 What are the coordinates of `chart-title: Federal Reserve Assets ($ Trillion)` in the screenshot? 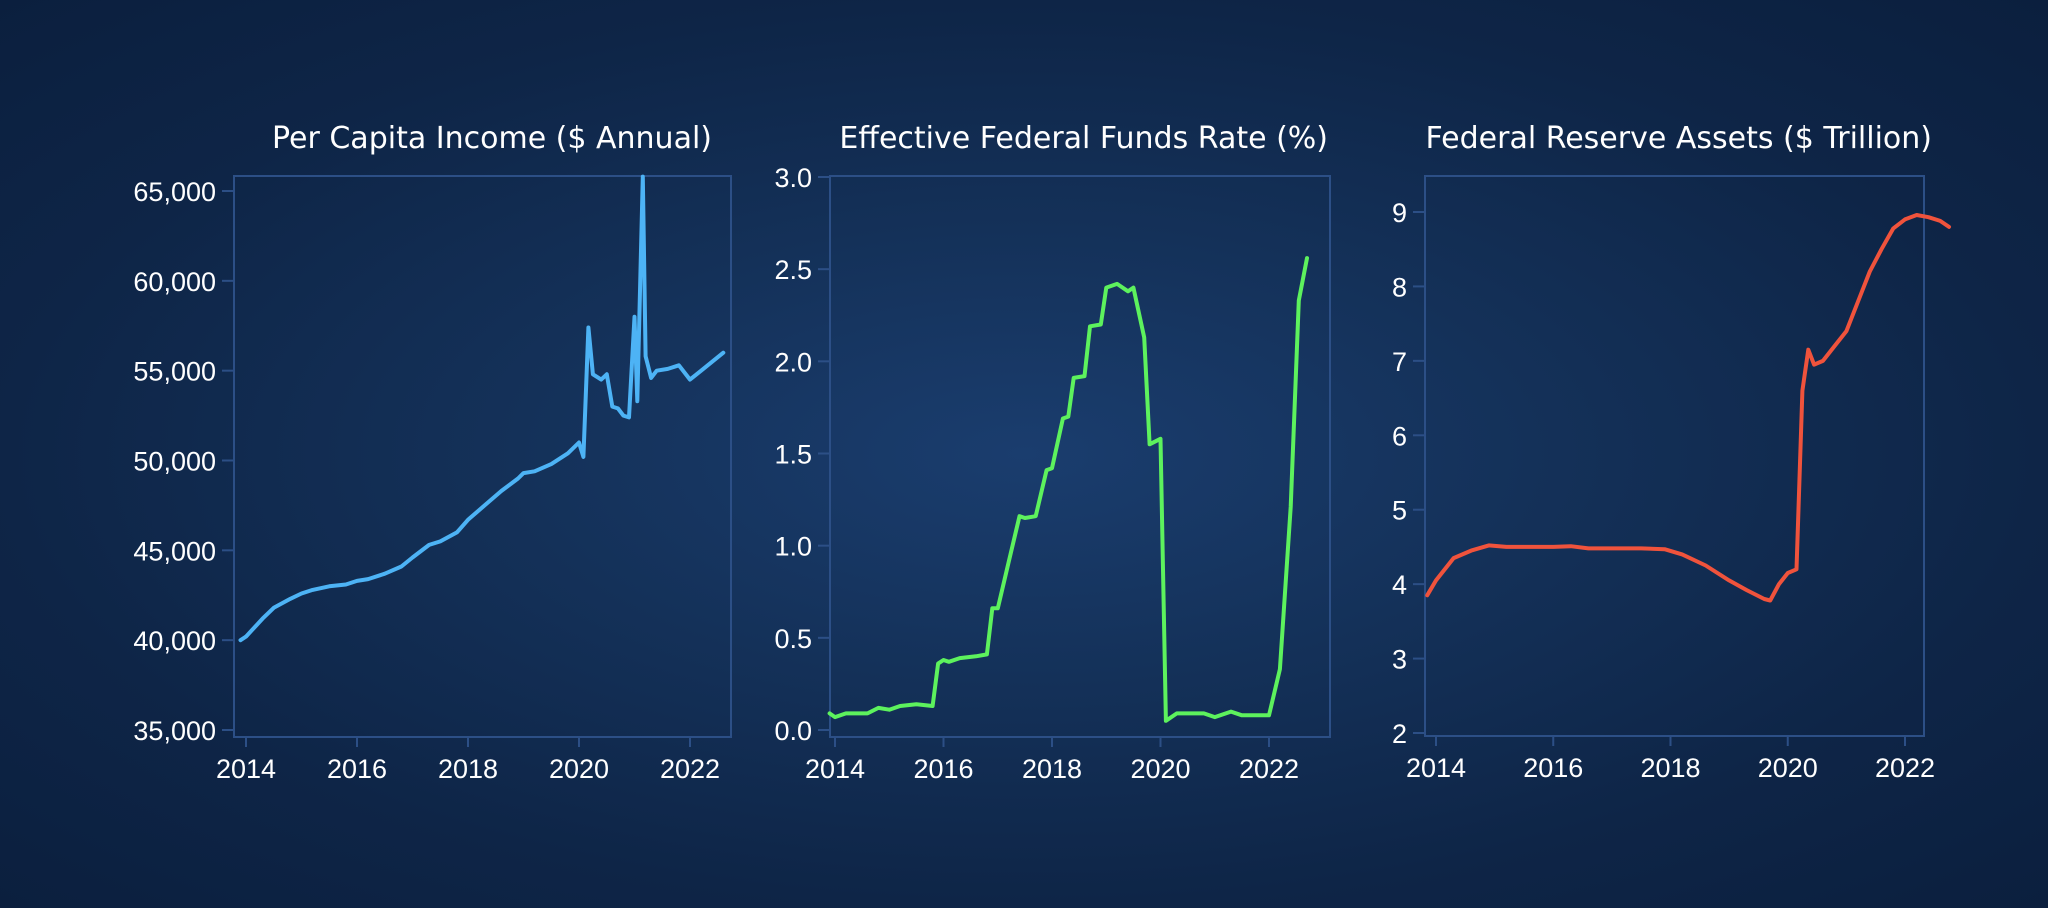 It's located at (1679, 138).